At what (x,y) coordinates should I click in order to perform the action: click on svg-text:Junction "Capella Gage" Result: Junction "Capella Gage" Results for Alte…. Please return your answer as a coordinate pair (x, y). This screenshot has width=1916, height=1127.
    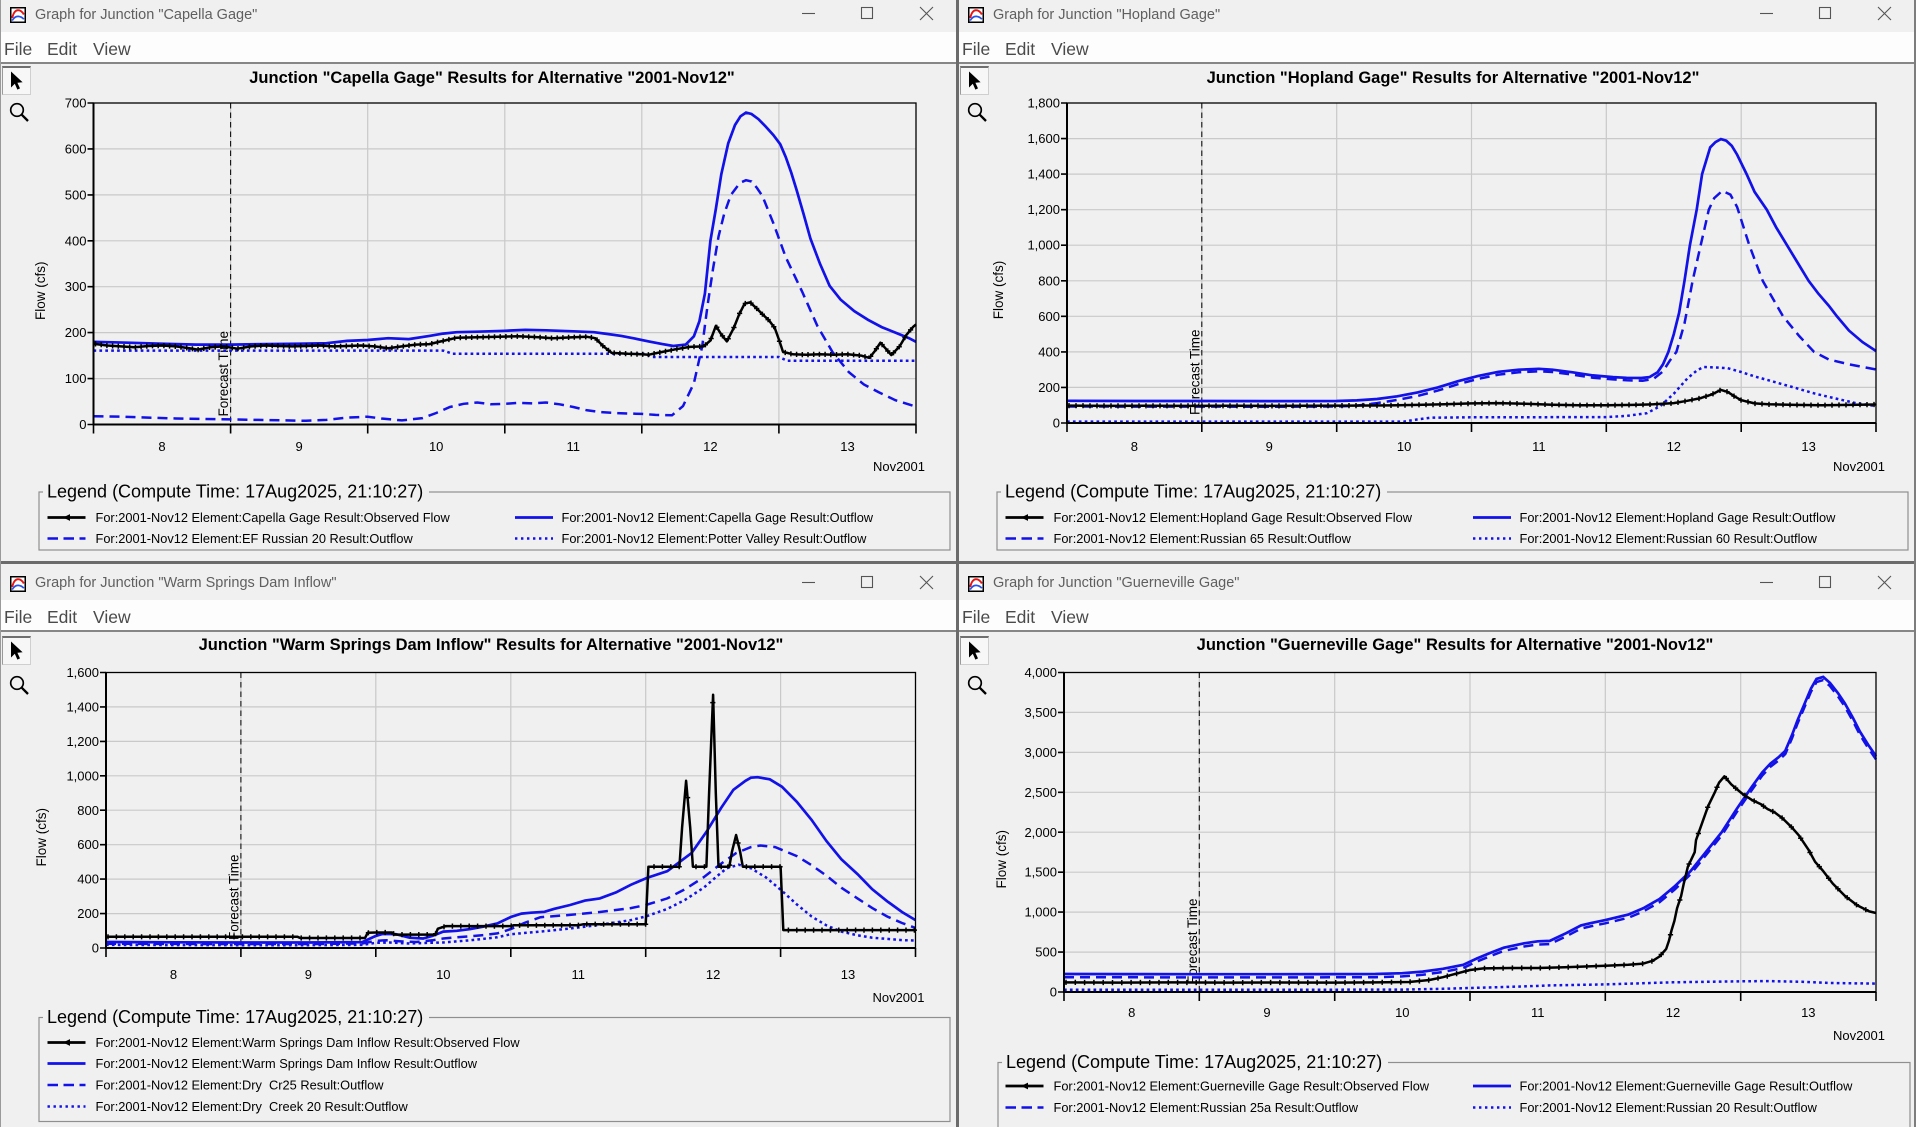
    Looking at the image, I should click on (492, 78).